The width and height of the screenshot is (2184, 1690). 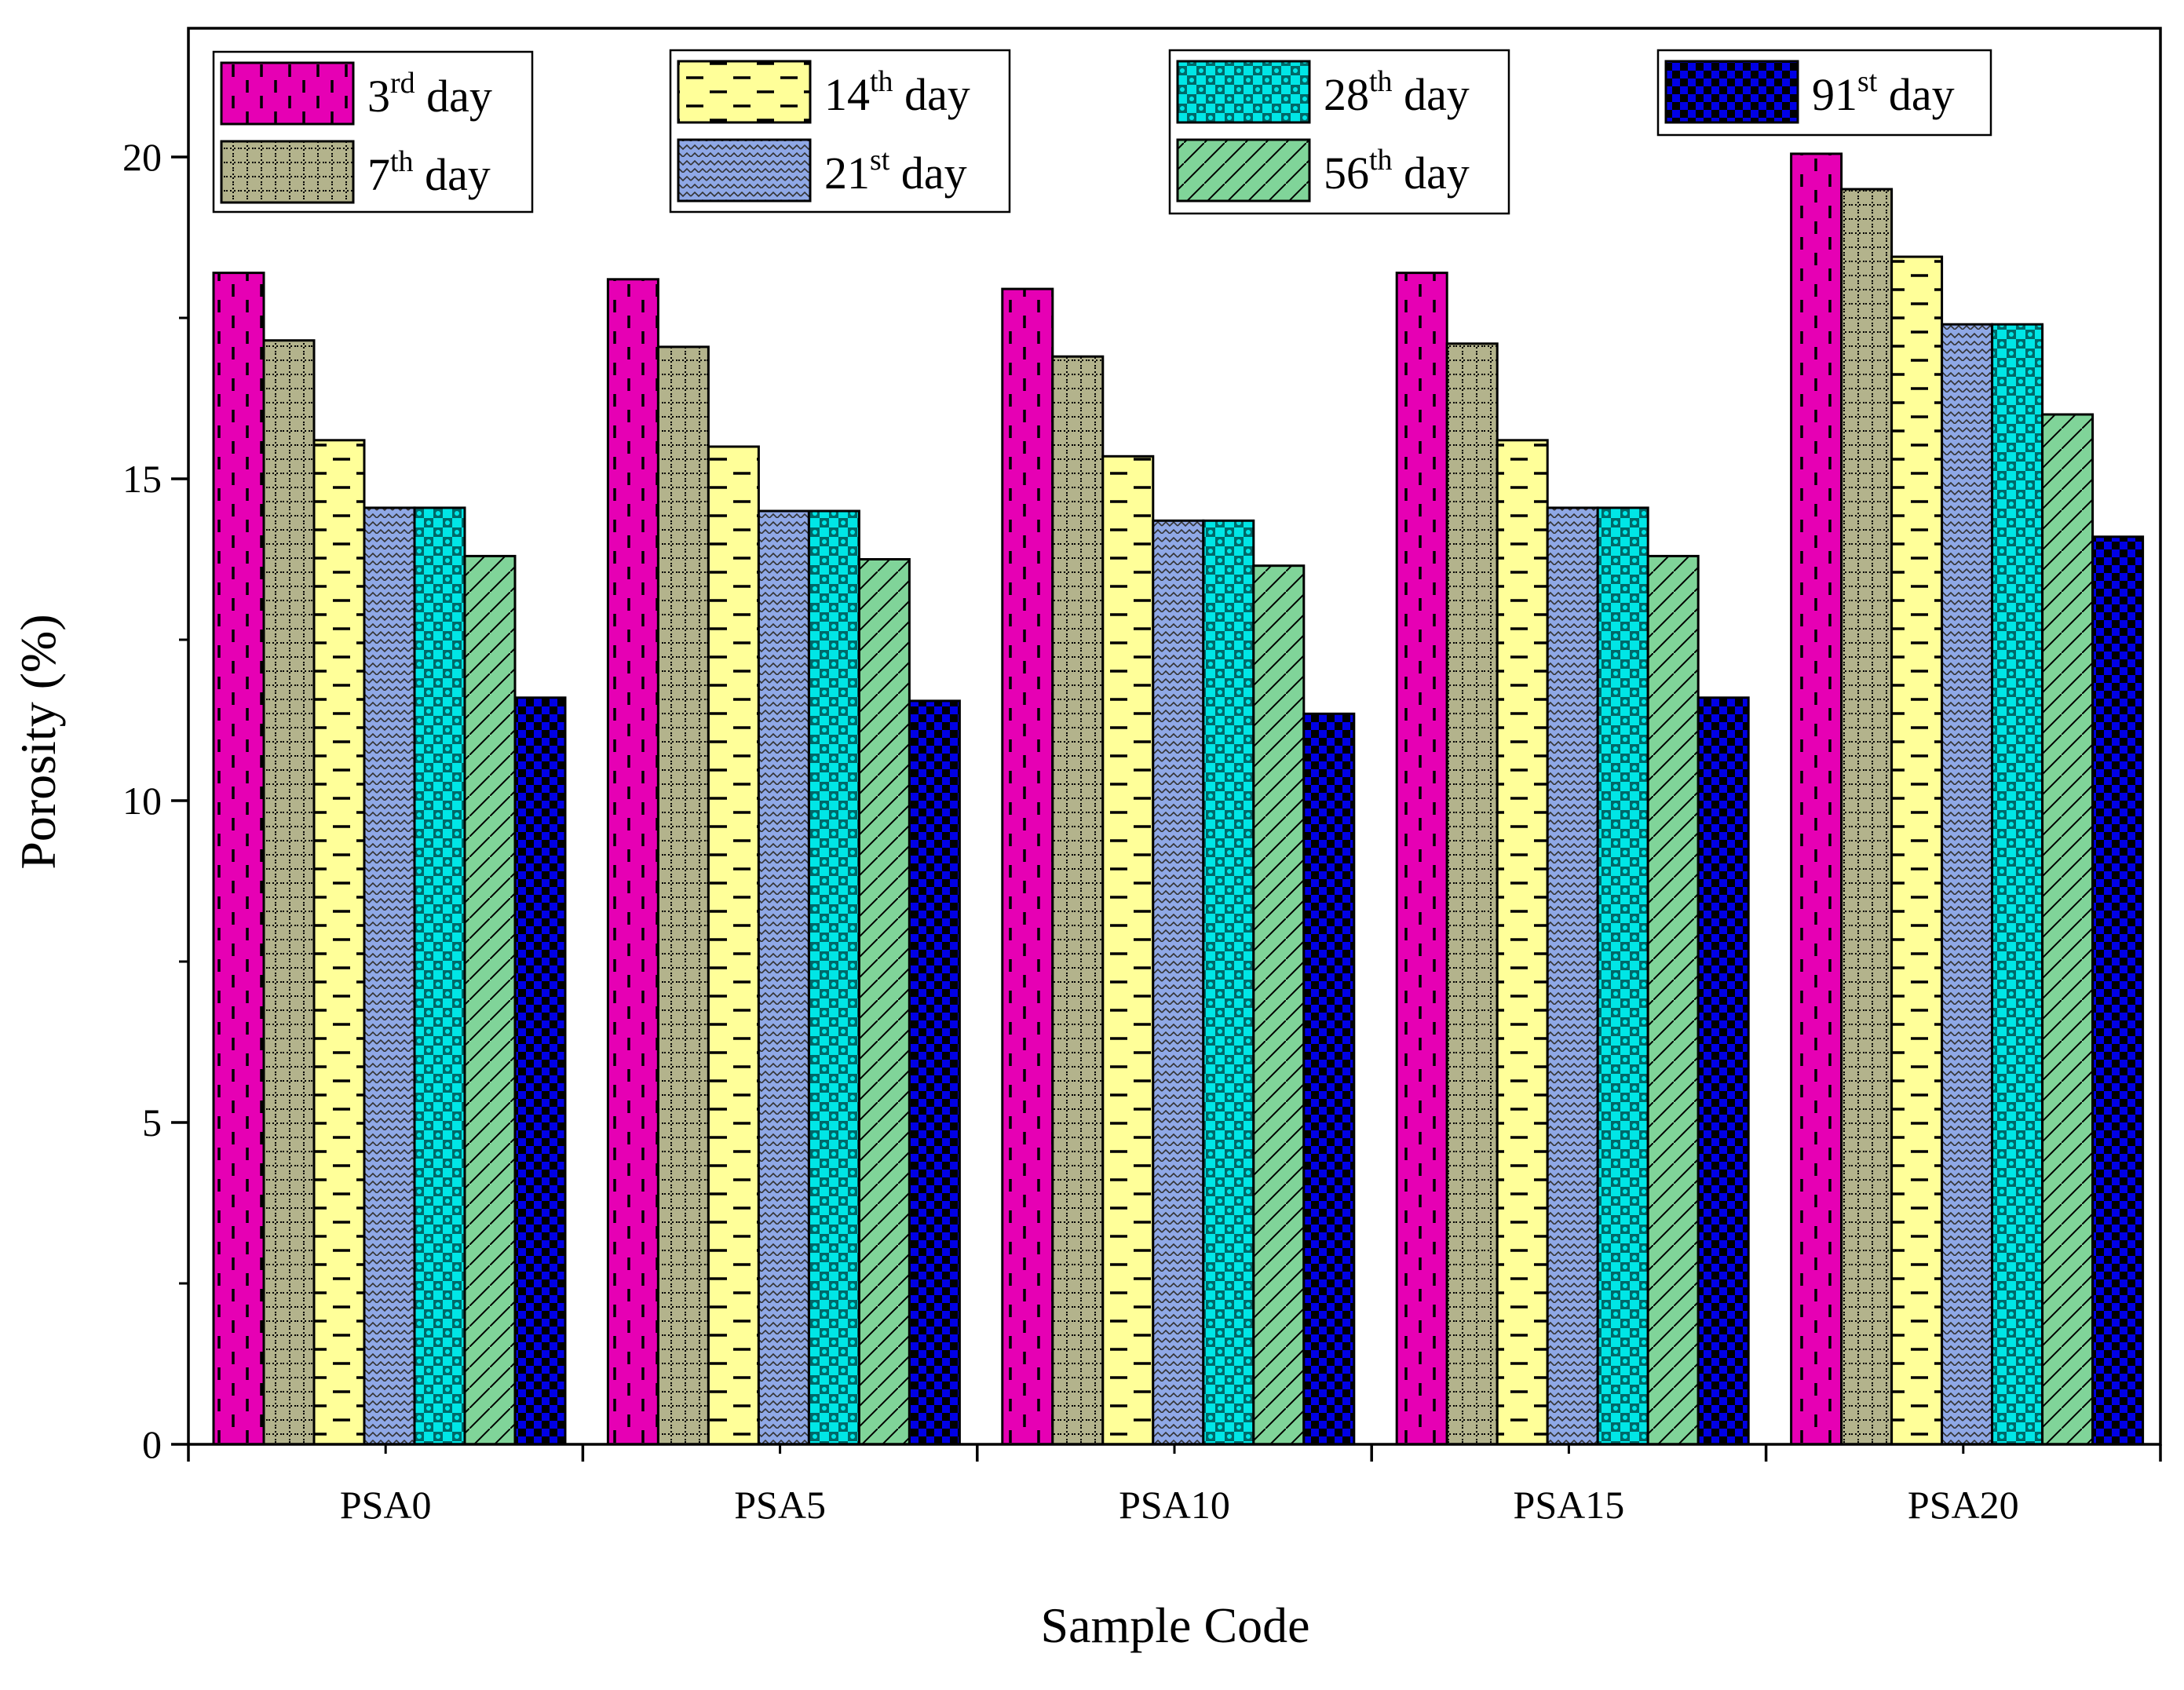 What do you see at coordinates (897, 92) in the screenshot?
I see `legend-entry-label: 14th day` at bounding box center [897, 92].